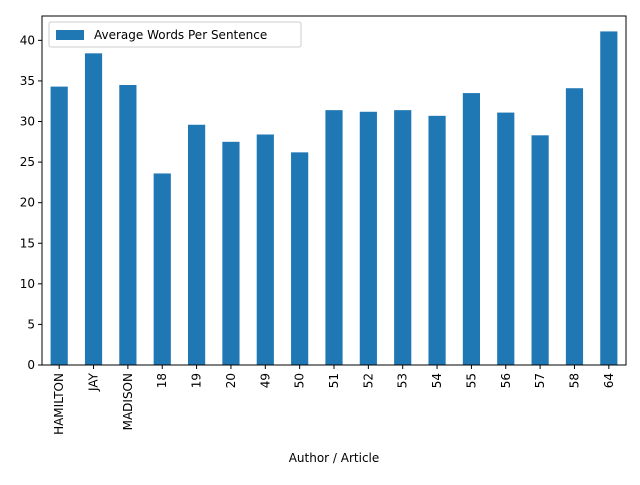  Describe the element at coordinates (231, 380) in the screenshot. I see `x-tick-label: 20` at that location.